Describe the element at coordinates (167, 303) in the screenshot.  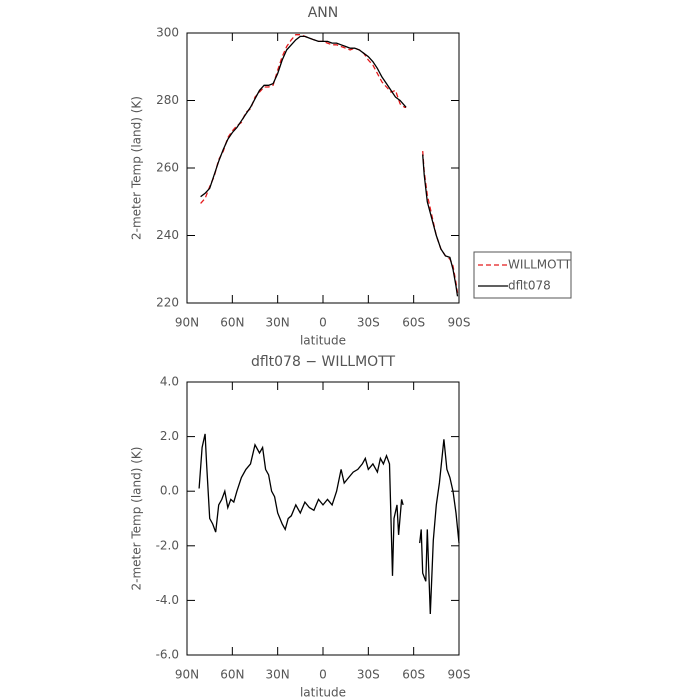
I see `y-tick-label: 220` at that location.